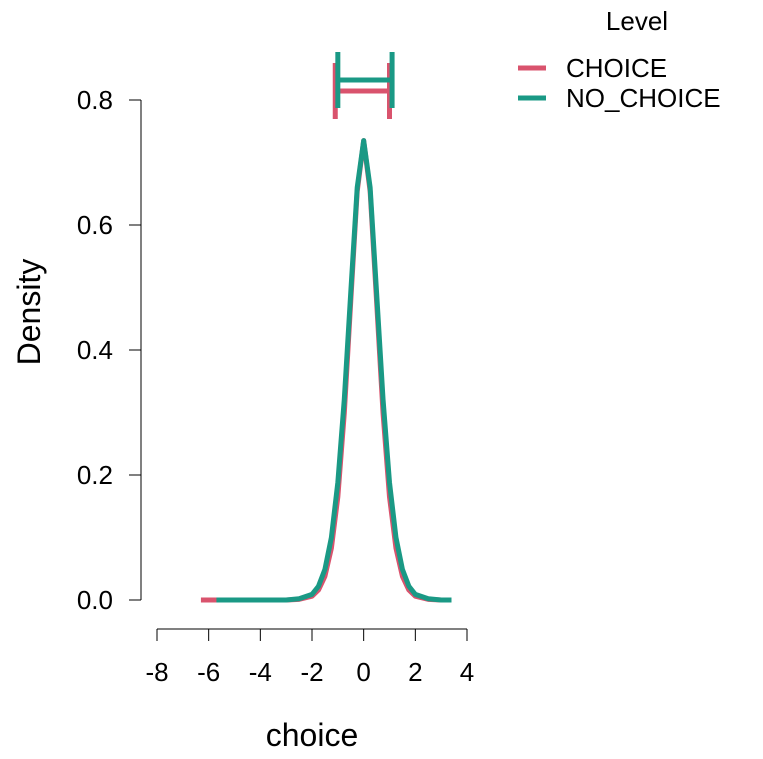 This screenshot has width=763, height=759. Describe the element at coordinates (467, 672) in the screenshot. I see `x-tick-label: 4` at that location.